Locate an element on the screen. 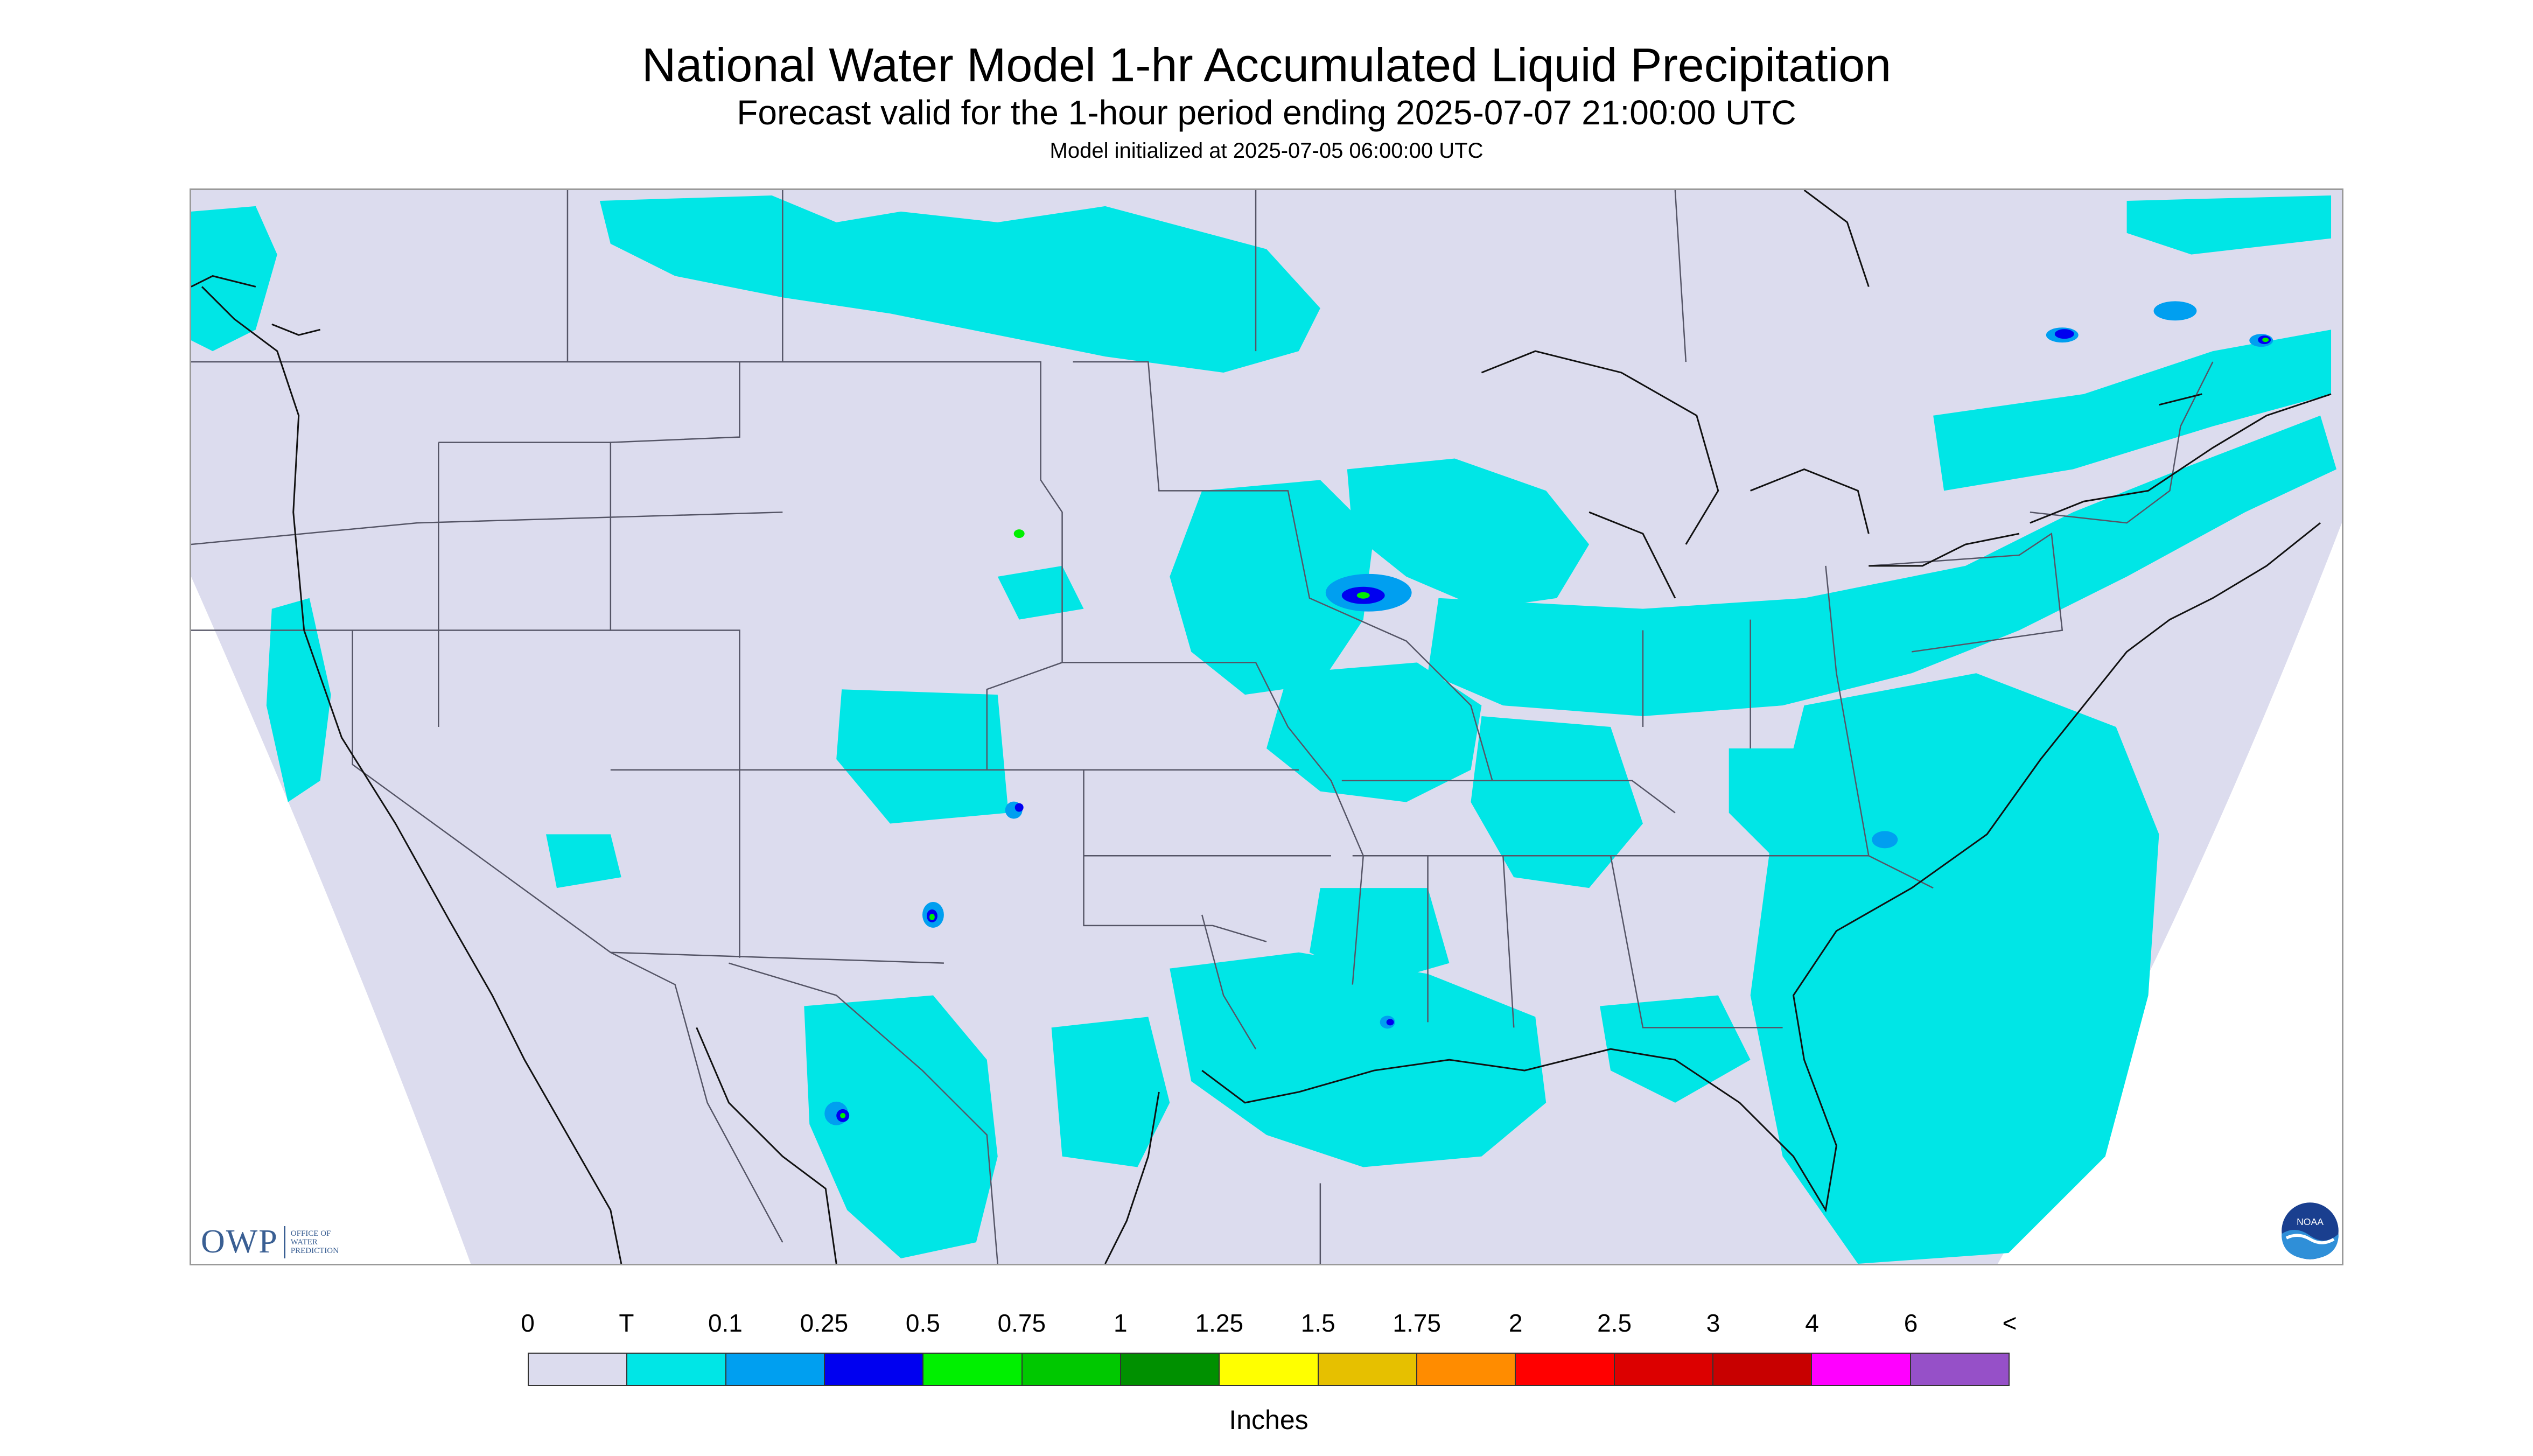 The image size is (2533, 1456). noaa-logo-icon: NOAA is located at coordinates (2310, 1230).